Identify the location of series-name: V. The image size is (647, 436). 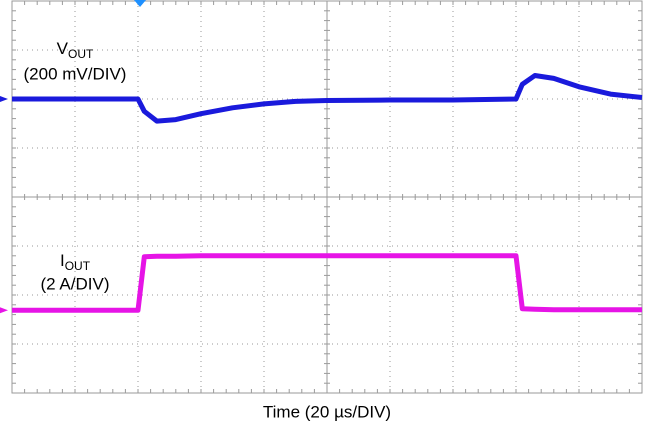
(63, 48).